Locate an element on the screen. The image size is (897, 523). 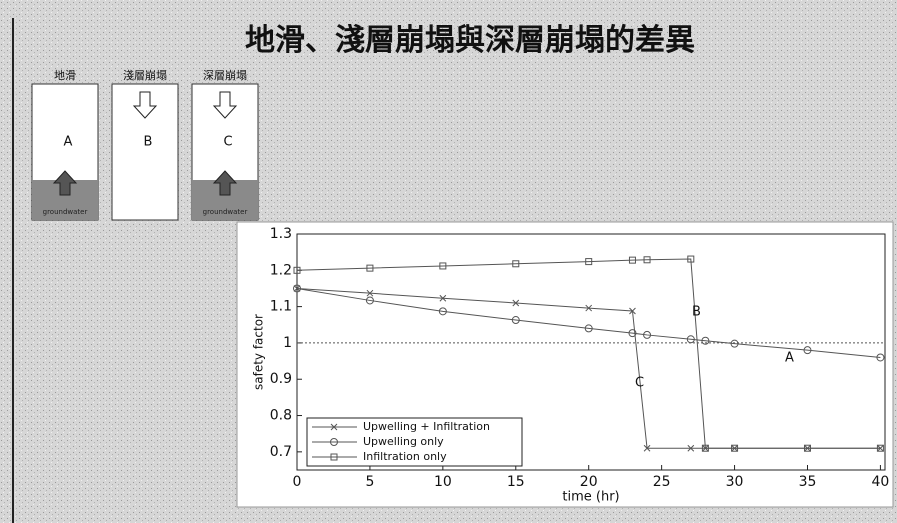
box-letter: A is located at coordinates (68, 142).